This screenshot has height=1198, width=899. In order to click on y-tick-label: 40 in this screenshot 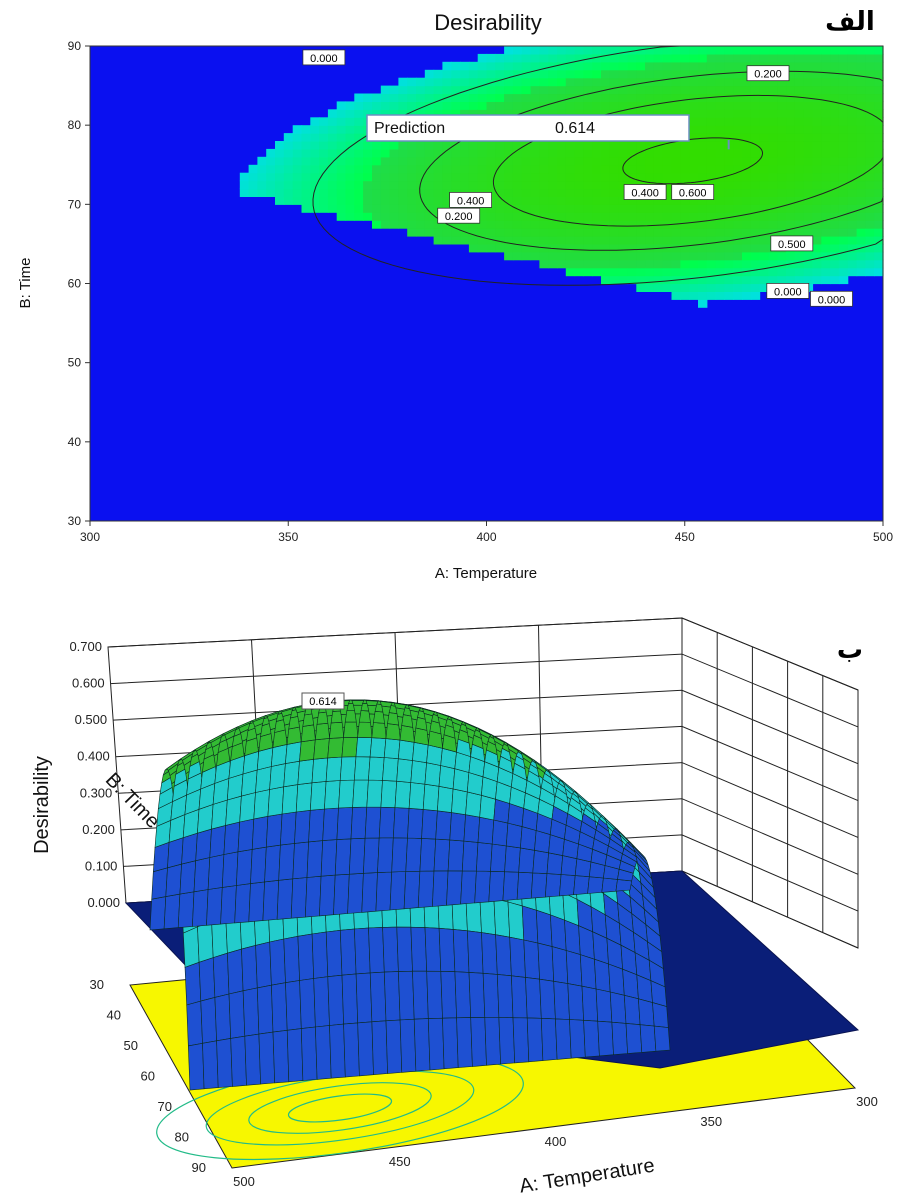, I will do `click(75, 442)`.